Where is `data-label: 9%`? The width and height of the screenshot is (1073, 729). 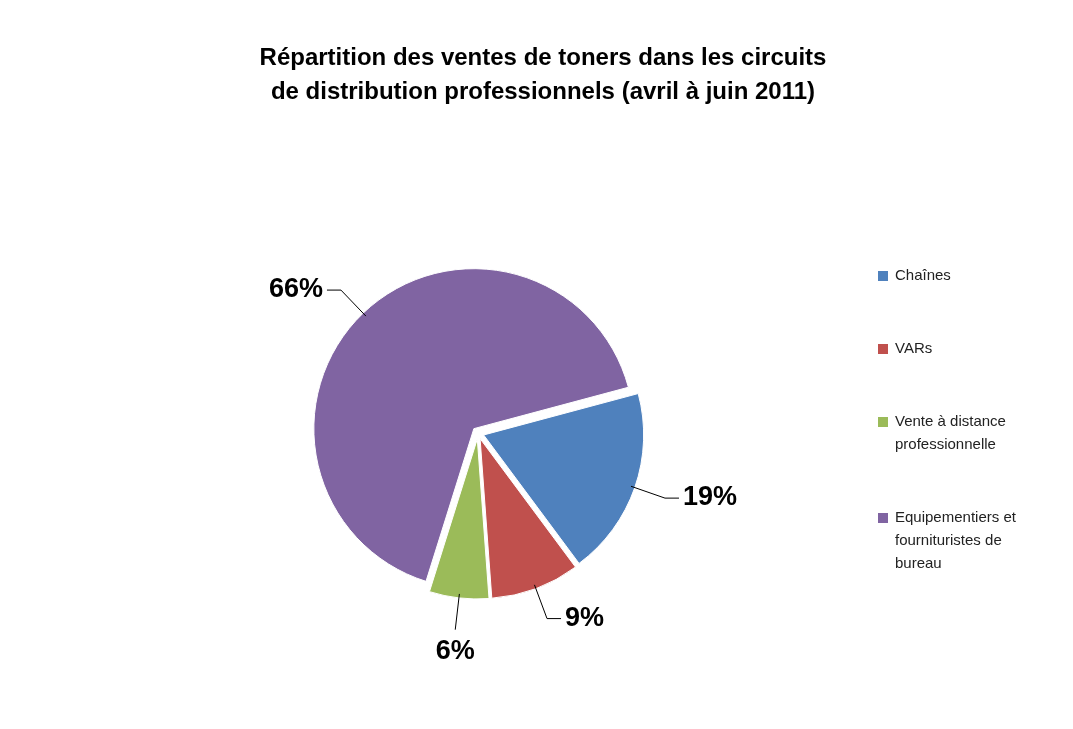 data-label: 9% is located at coordinates (585, 616).